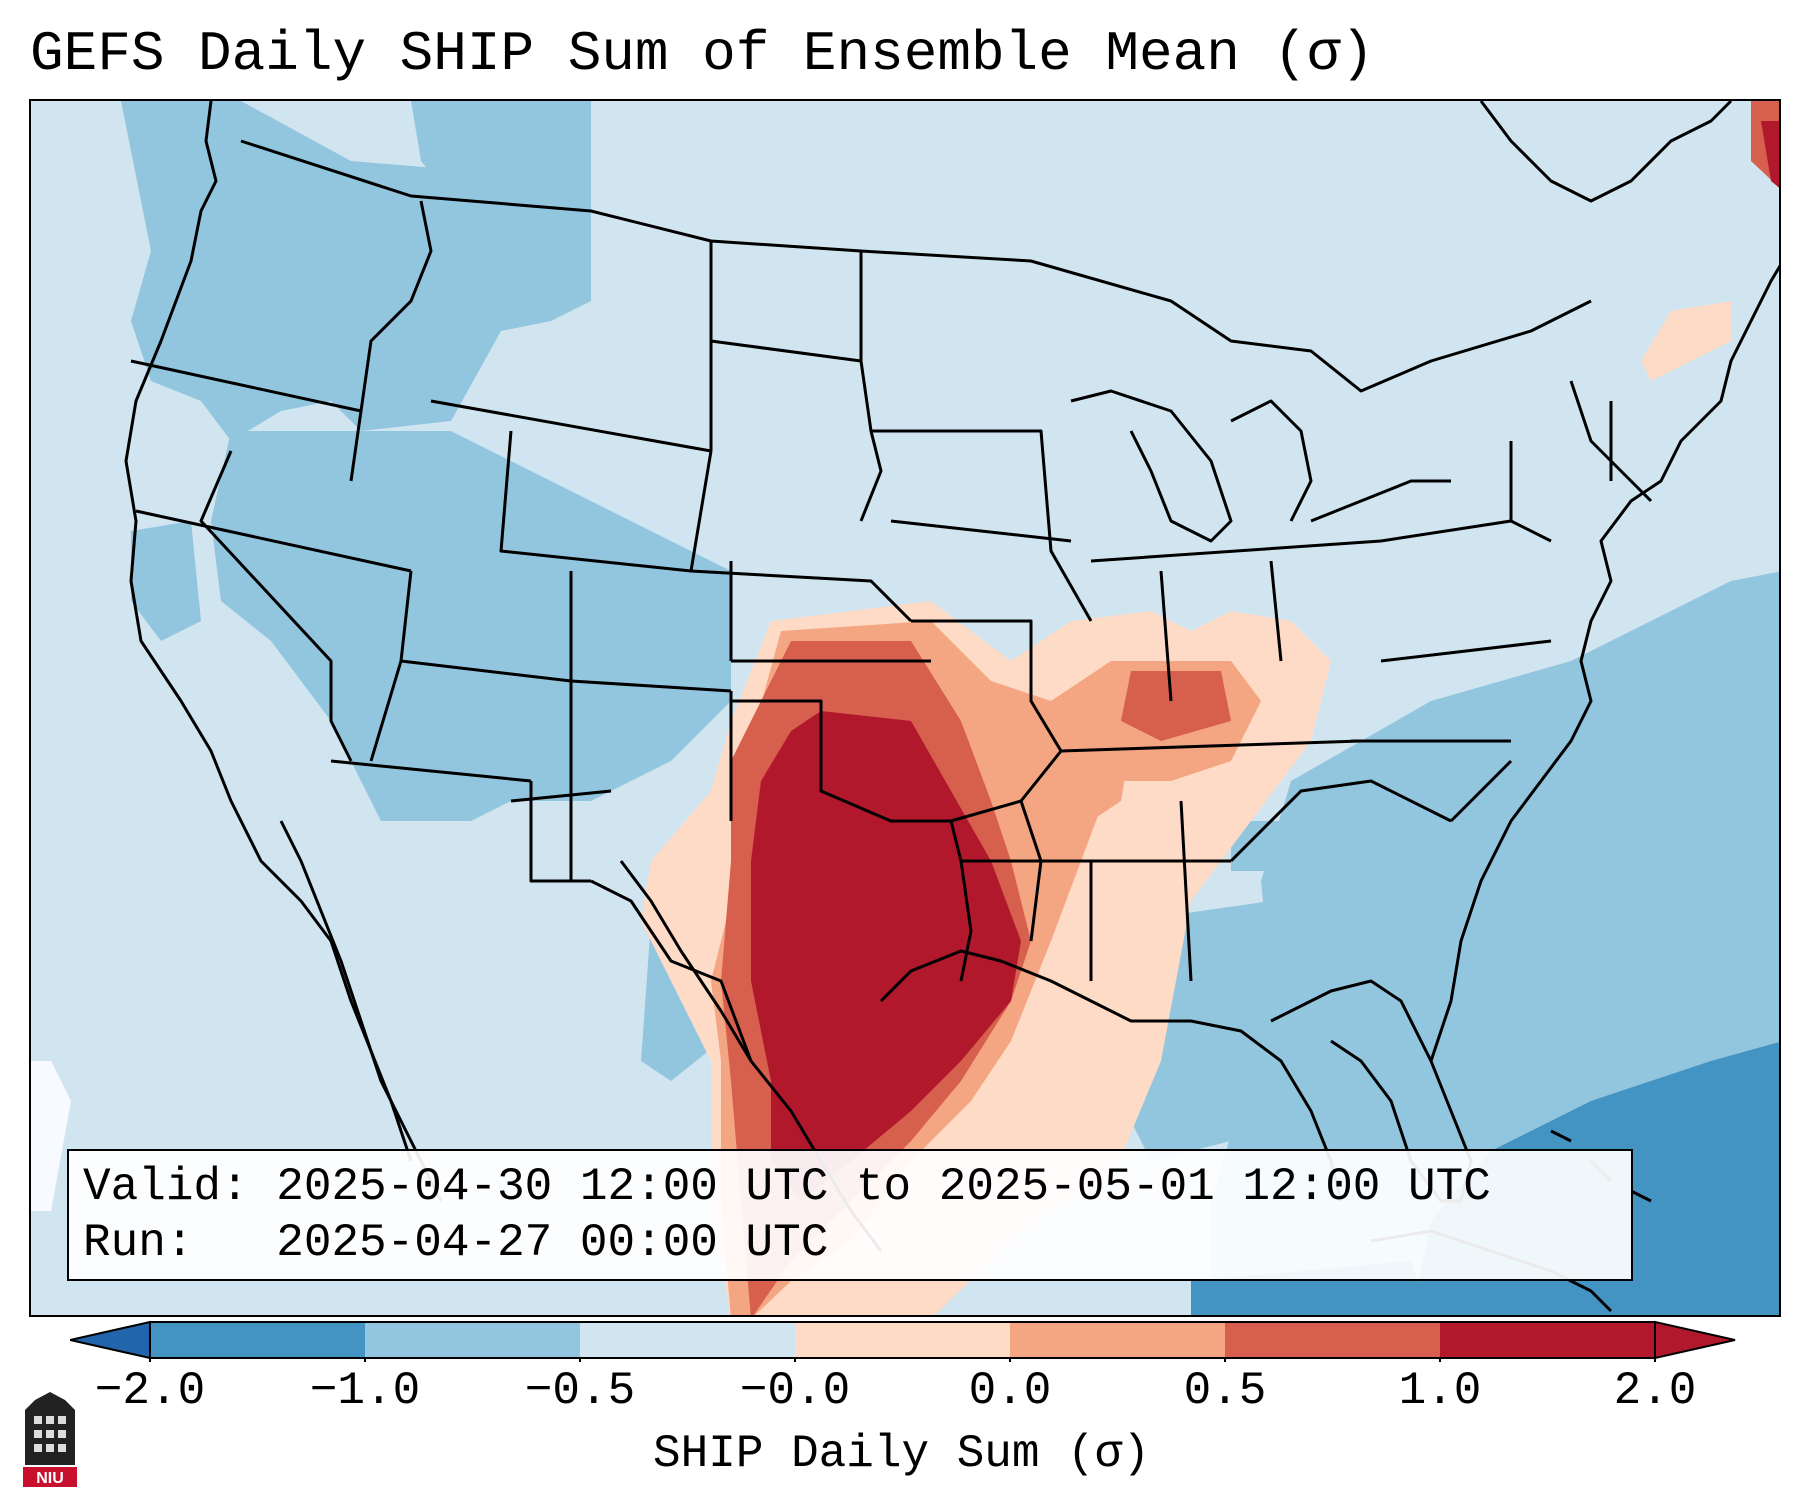 The width and height of the screenshot is (1803, 1506). What do you see at coordinates (50, 1439) in the screenshot?
I see `niu-logo: NIU` at bounding box center [50, 1439].